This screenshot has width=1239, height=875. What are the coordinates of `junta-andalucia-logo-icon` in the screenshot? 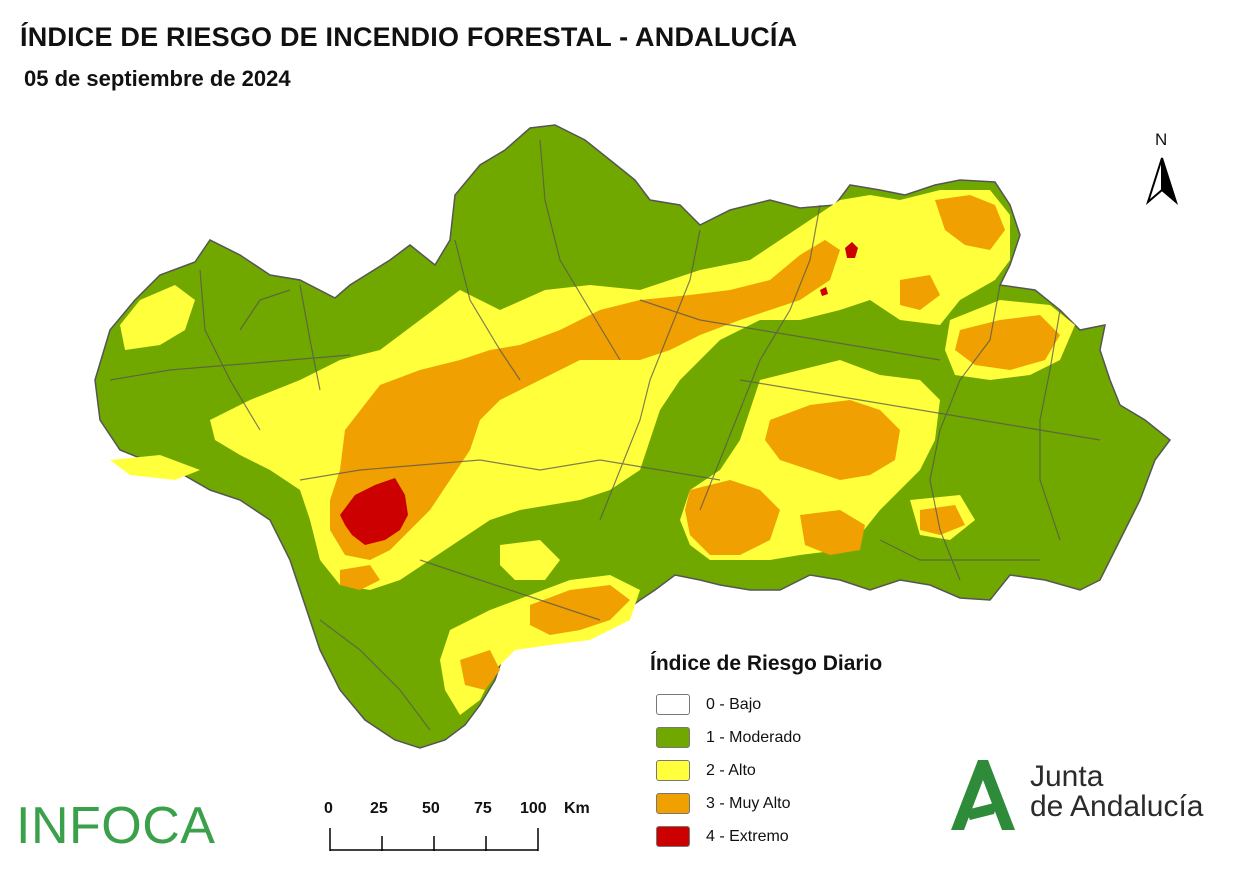 It's located at (983, 795).